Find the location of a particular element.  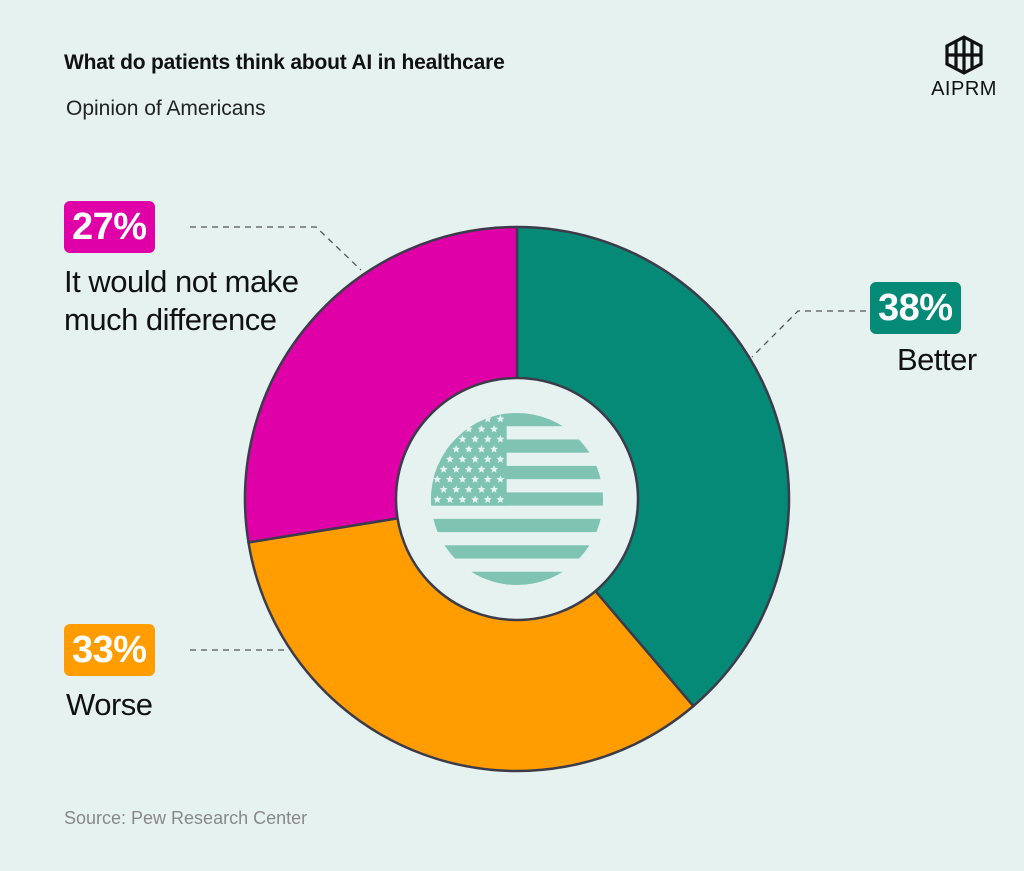

logo-text: AIPRM is located at coordinates (964, 89).